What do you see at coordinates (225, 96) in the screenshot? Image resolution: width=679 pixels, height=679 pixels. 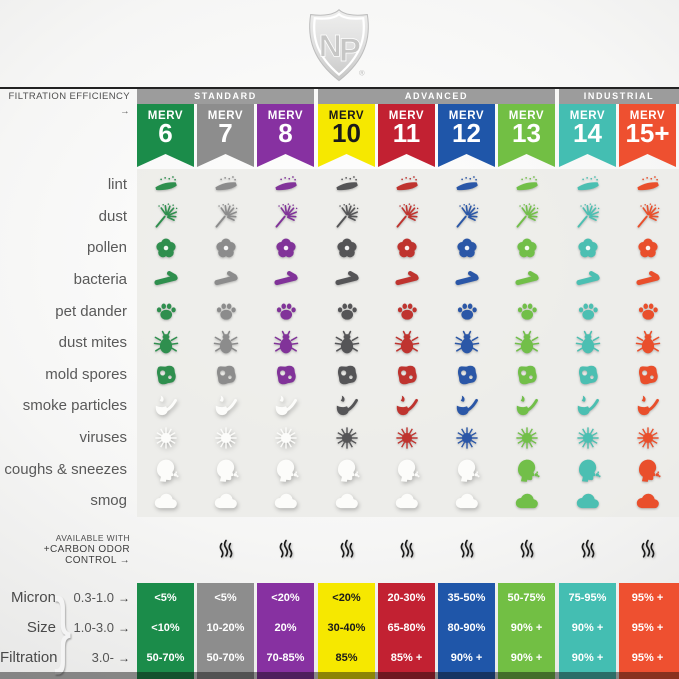 I see `group-band-standard: STANDARD` at bounding box center [225, 96].